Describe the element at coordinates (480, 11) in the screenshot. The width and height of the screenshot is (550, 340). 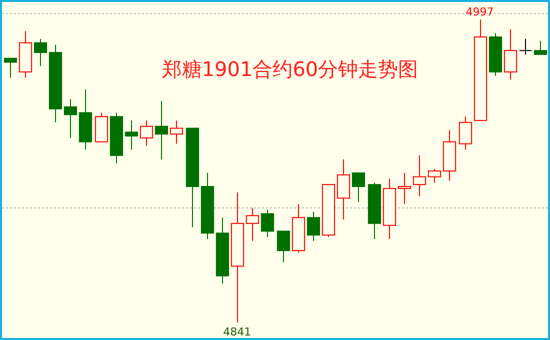
I see `annotation: 4997` at that location.